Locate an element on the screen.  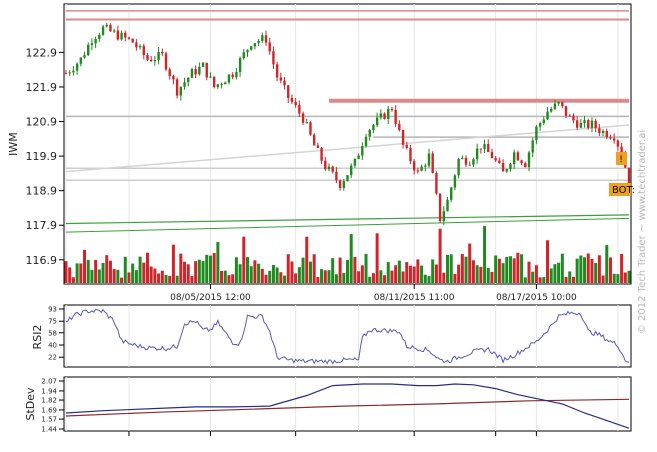
rsi-y-ticks: 93 75 58 40 22 is located at coordinates (56, 334).